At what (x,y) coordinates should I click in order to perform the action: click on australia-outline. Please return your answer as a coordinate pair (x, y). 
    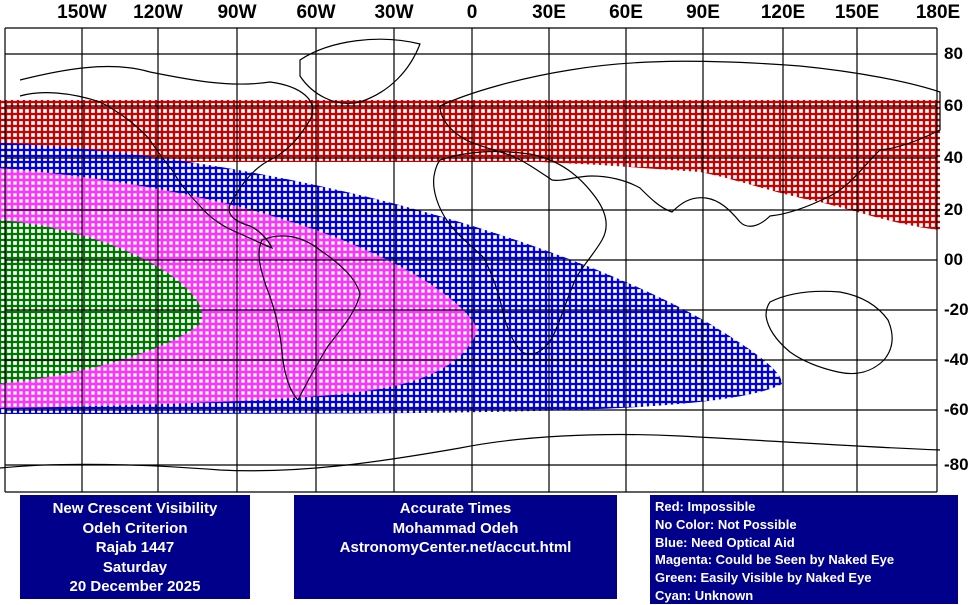
    Looking at the image, I should click on (829, 332).